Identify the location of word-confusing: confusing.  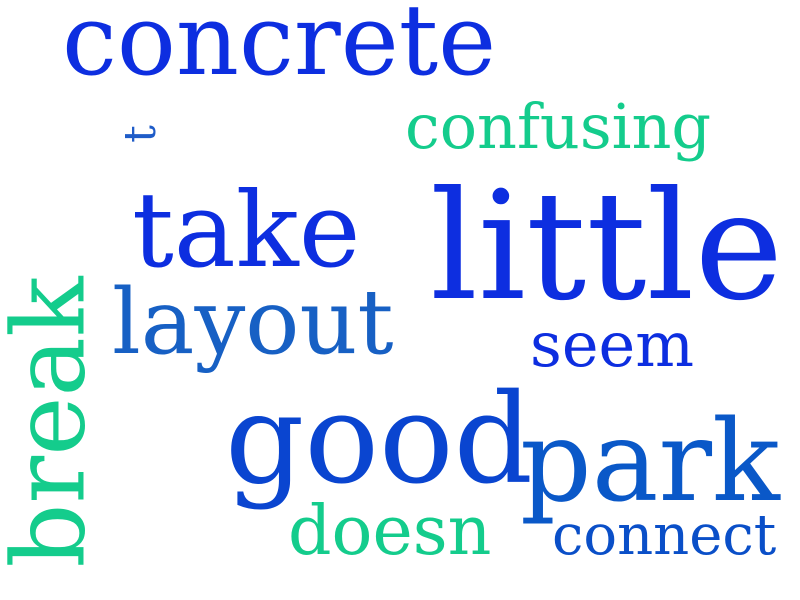
(558, 126).